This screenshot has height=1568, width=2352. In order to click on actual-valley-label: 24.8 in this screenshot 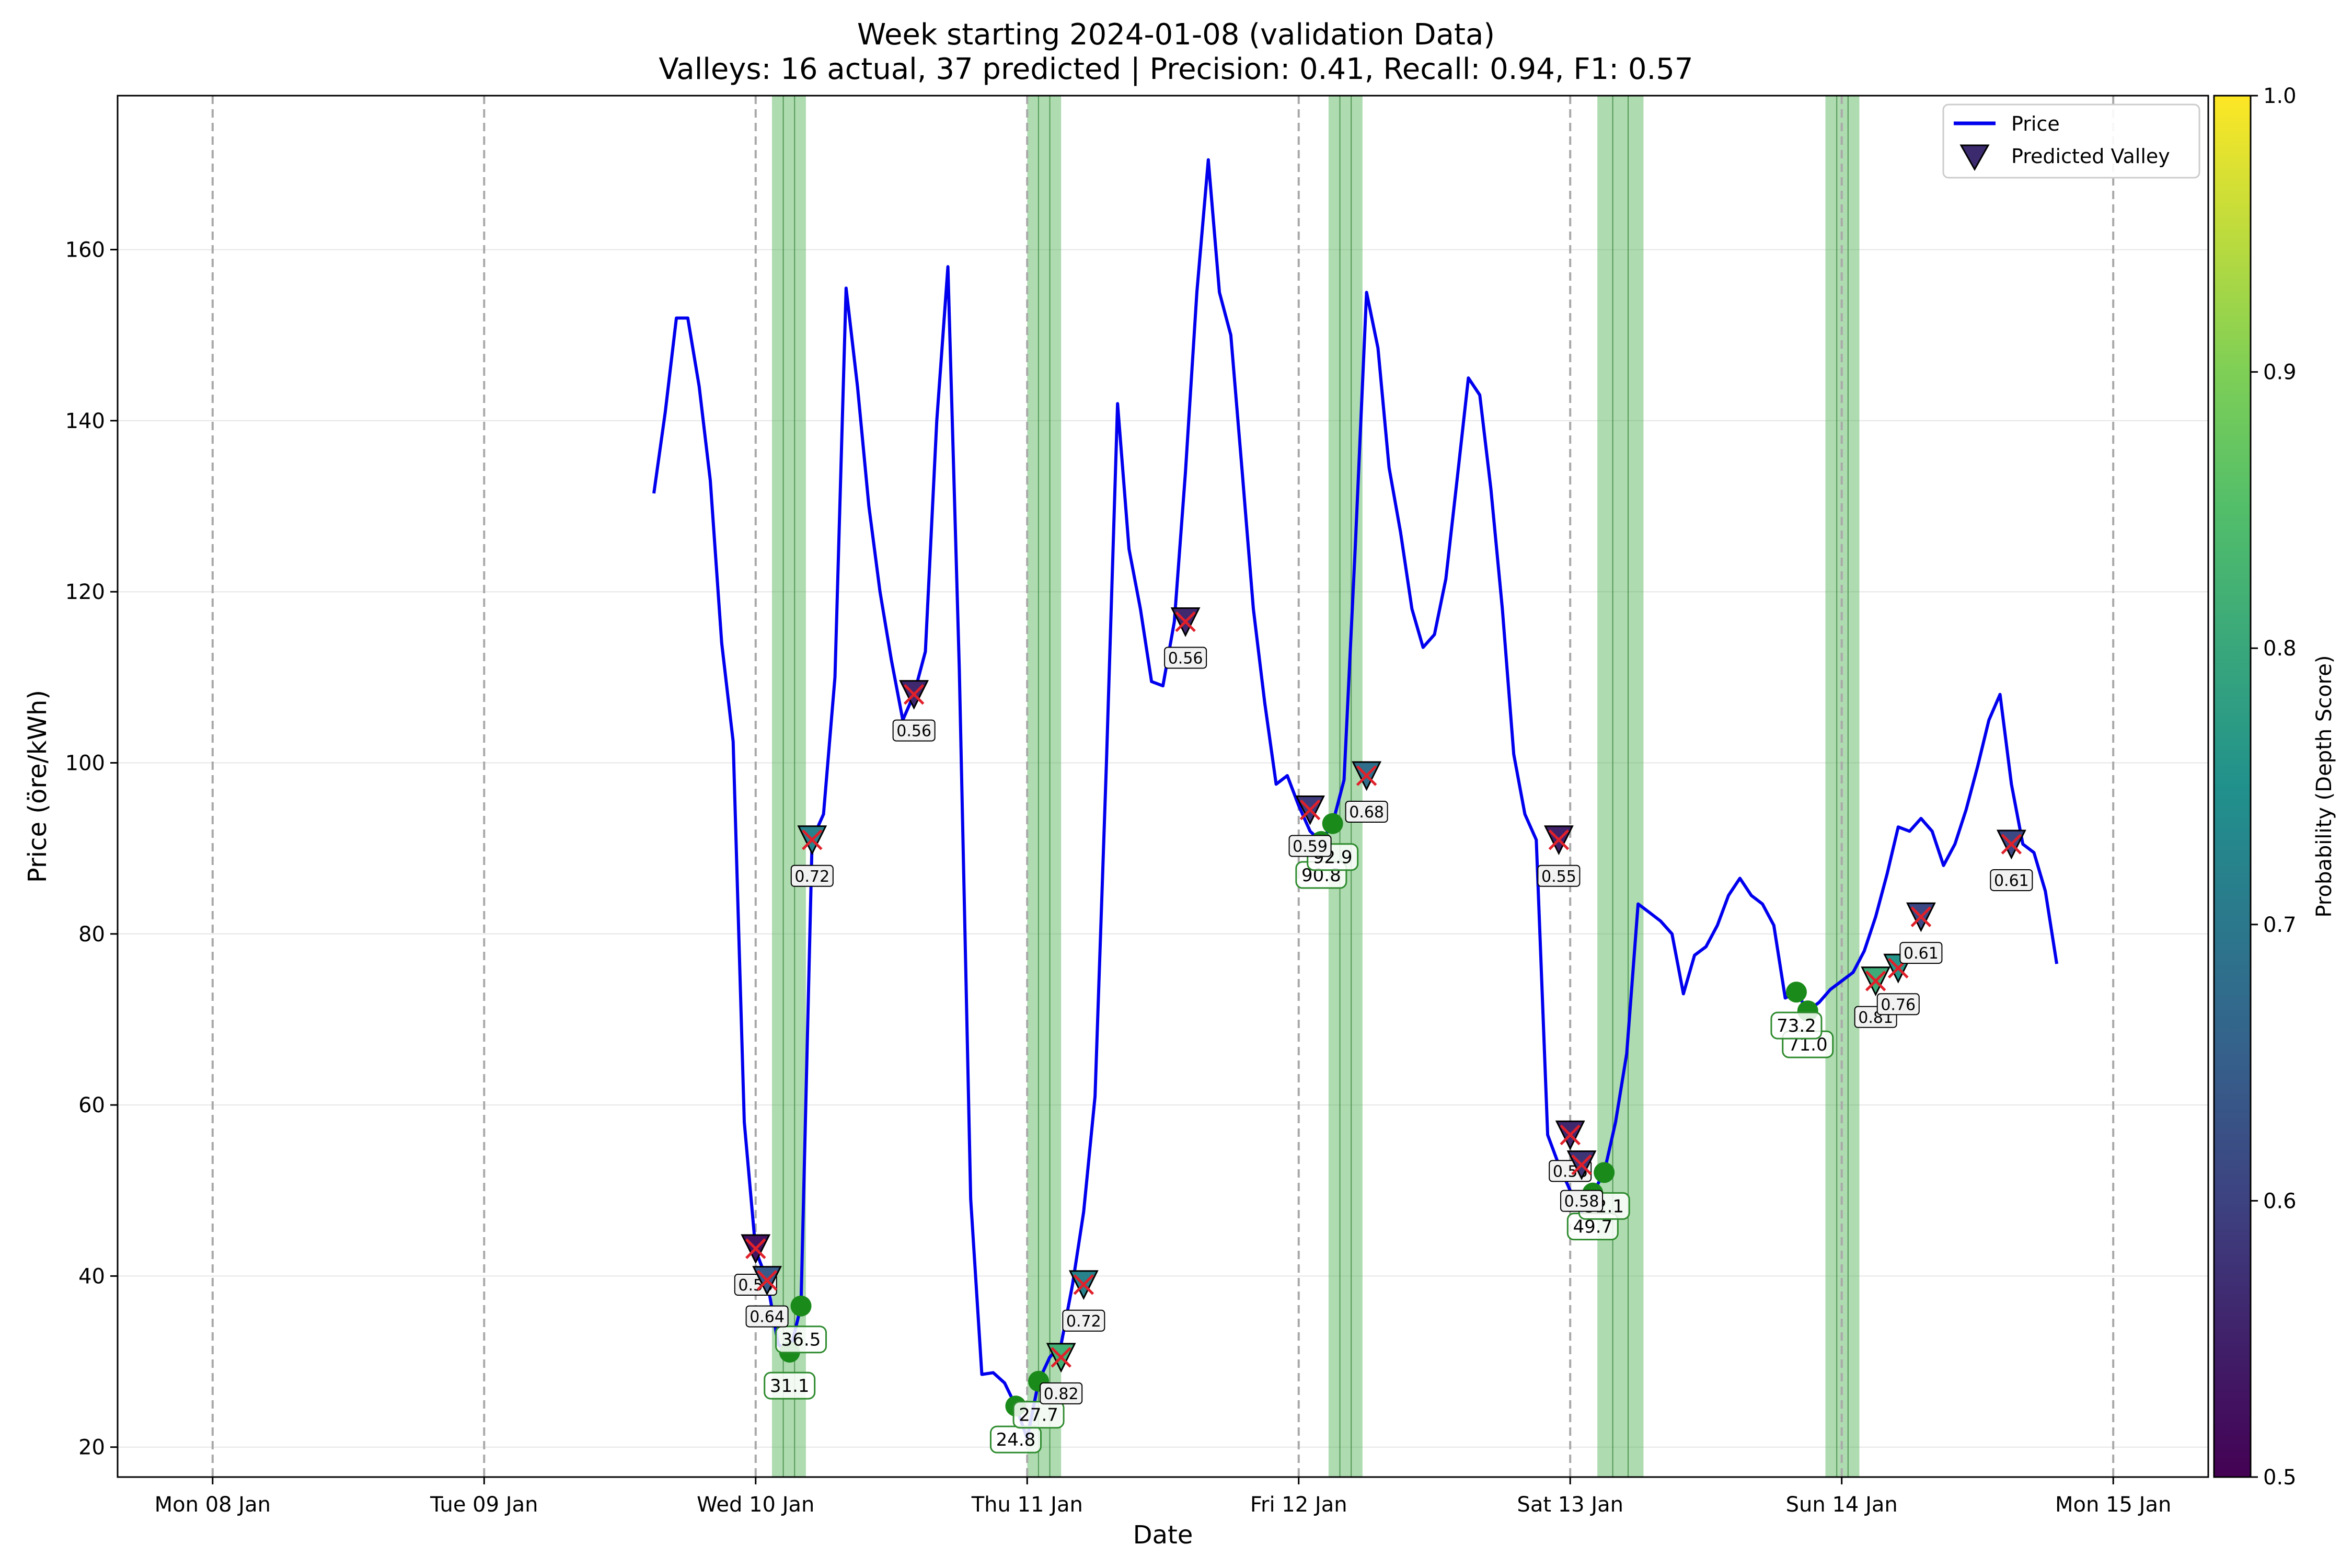, I will do `click(1015, 1439)`.